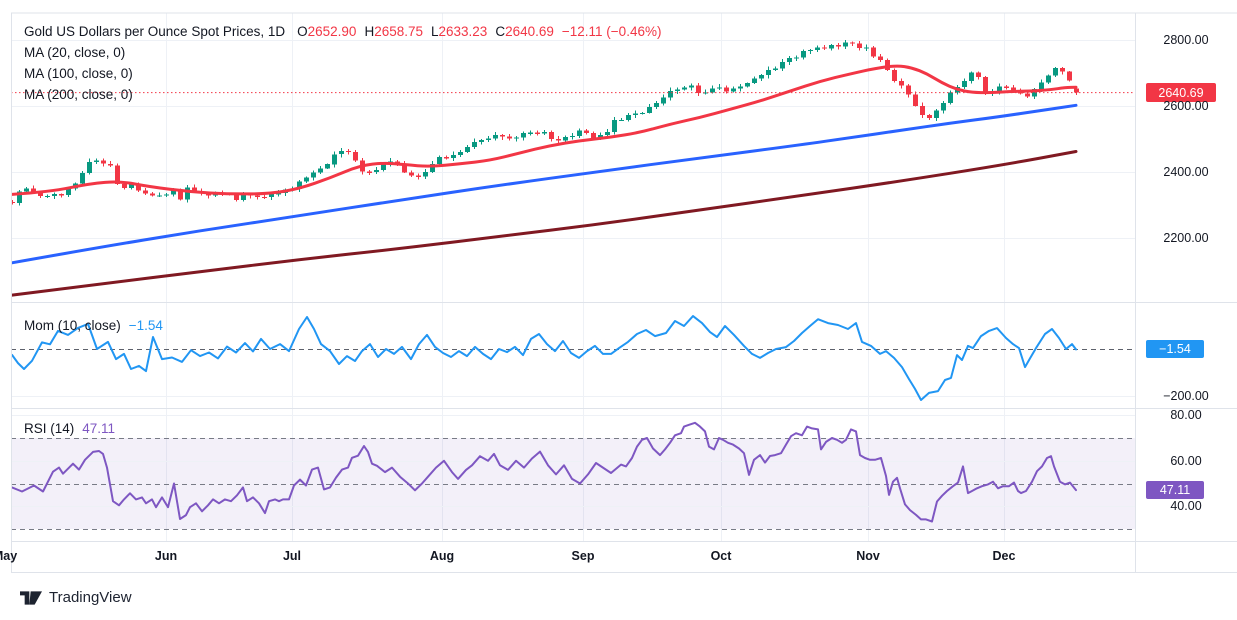 Image resolution: width=1237 pixels, height=620 pixels. I want to click on rsi-value: 47.11, so click(99, 428).